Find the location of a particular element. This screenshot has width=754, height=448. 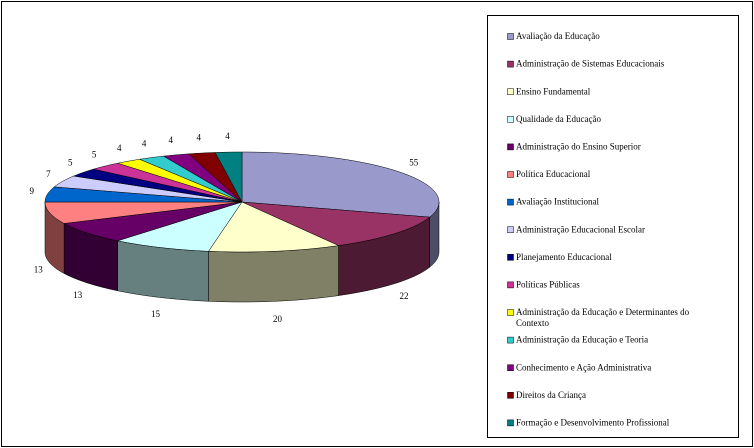

legend-label: Qualidade da Educação is located at coordinates (558, 119).